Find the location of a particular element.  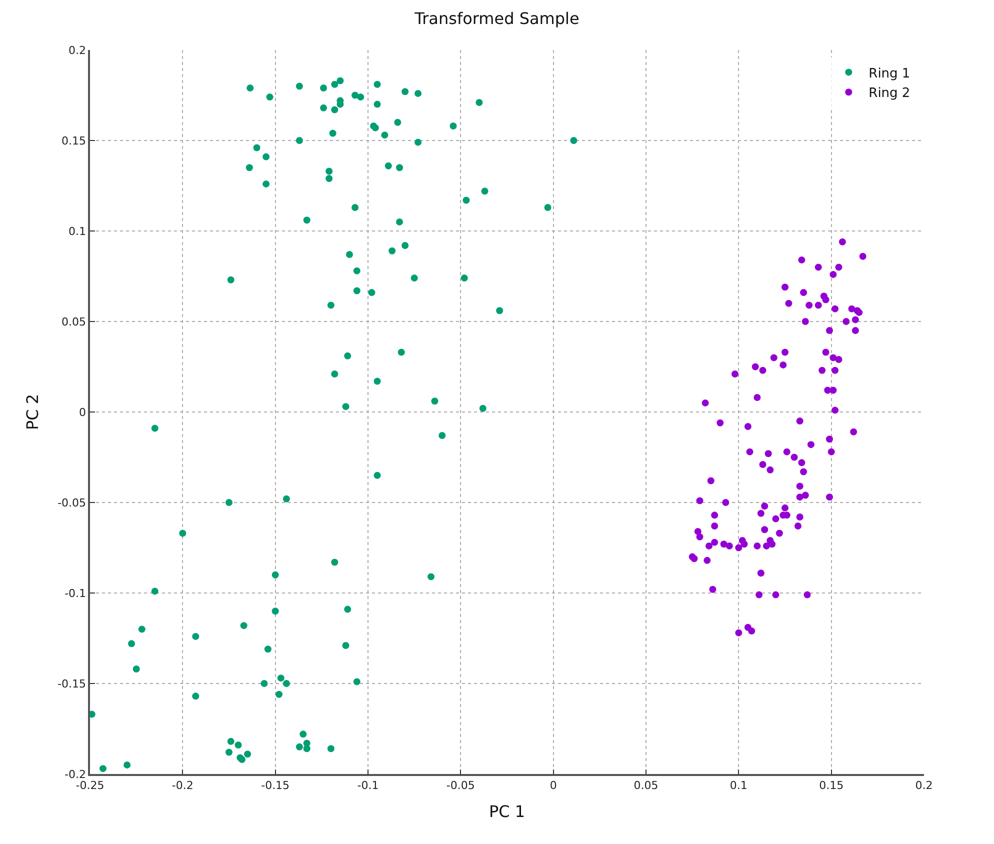

chart-title: Transformed Sample is located at coordinates (497, 18).